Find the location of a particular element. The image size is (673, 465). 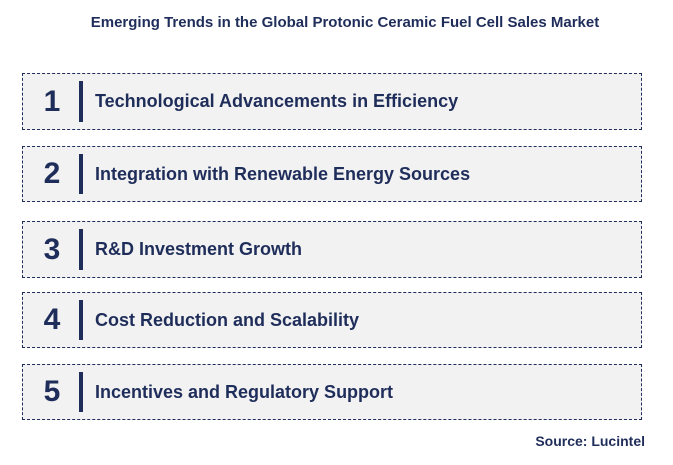

source-note: Source: Lucintel is located at coordinates (590, 441).